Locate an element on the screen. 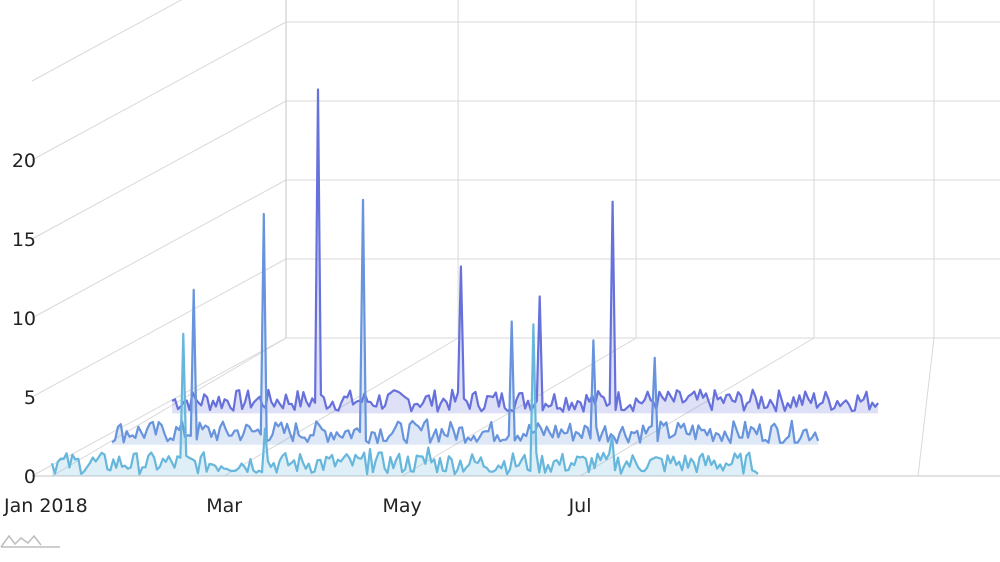  y-tick-label: 20 is located at coordinates (24, 161).